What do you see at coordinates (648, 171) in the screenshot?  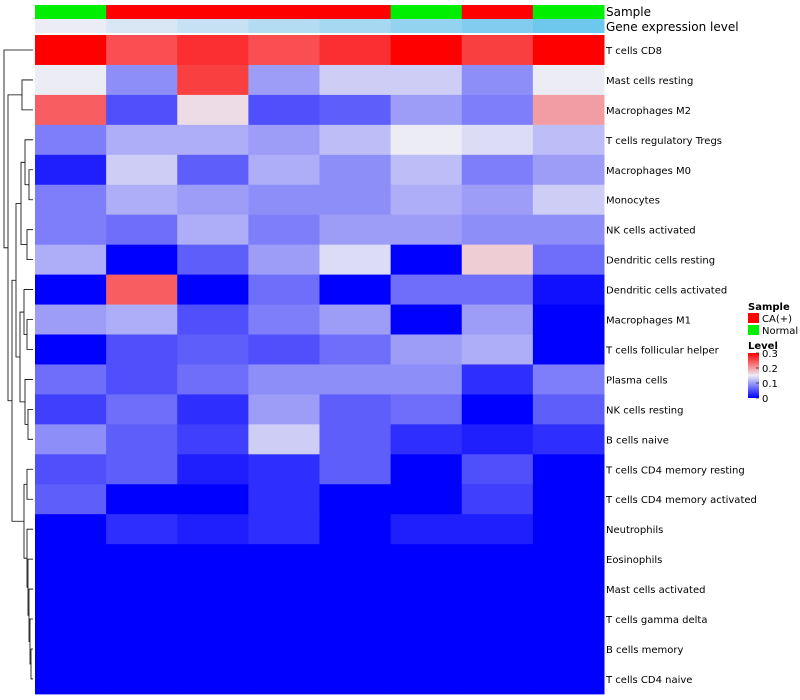 I see `row-label: Macrophages M0` at bounding box center [648, 171].